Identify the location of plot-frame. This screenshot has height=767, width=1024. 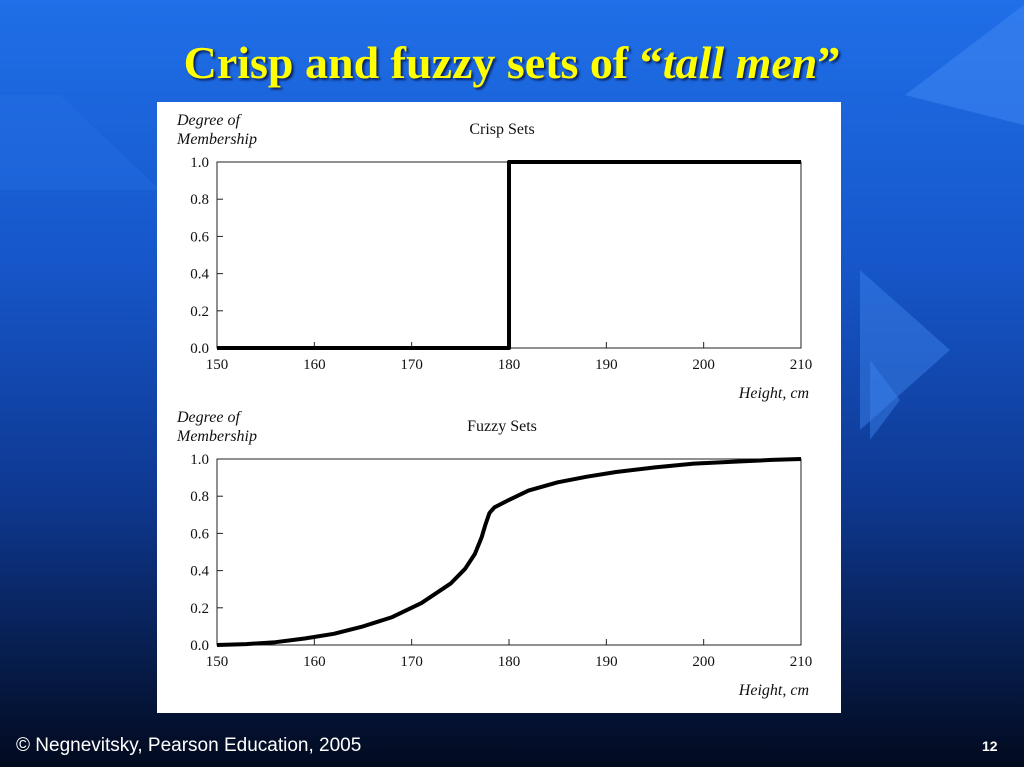
(509, 552).